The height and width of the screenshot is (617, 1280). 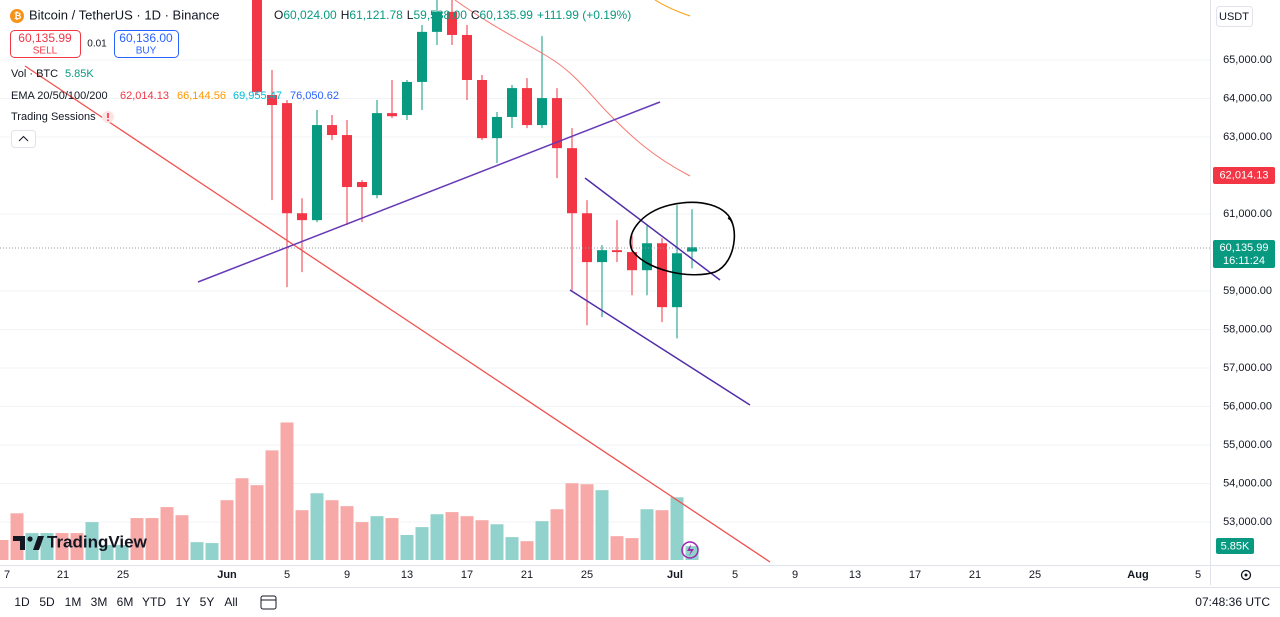 I want to click on x-tick-label: 13, so click(x=855, y=575).